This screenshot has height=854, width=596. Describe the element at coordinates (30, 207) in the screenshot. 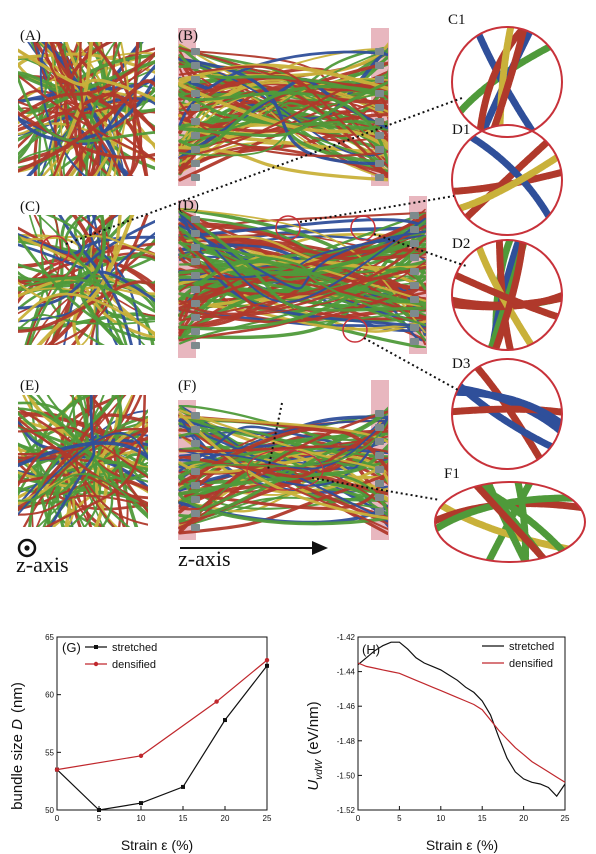

I see `panel-label-c: (C)` at that location.